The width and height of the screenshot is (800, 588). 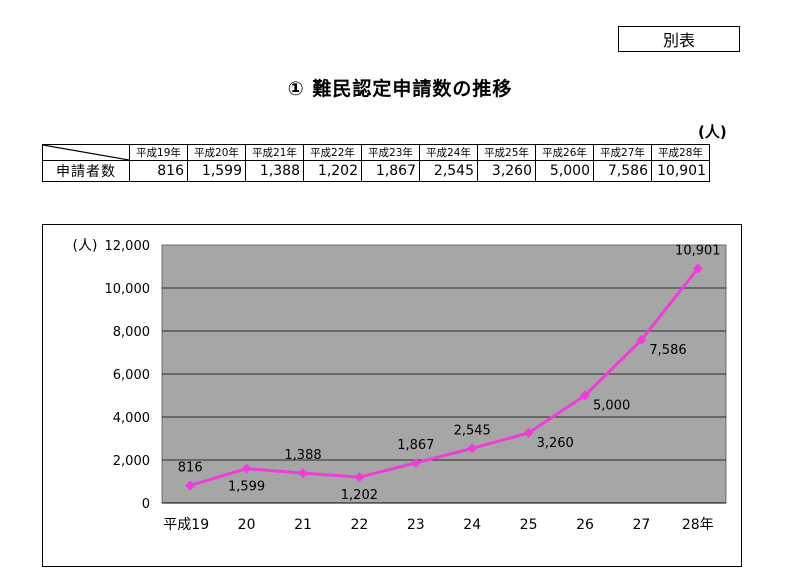 What do you see at coordinates (415, 445) in the screenshot?
I see `data-label: 1,867` at bounding box center [415, 445].